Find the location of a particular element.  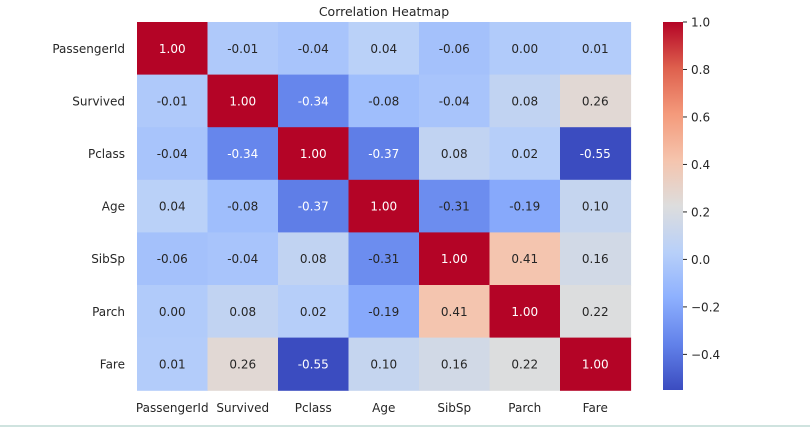

colorbar is located at coordinates (673, 206).